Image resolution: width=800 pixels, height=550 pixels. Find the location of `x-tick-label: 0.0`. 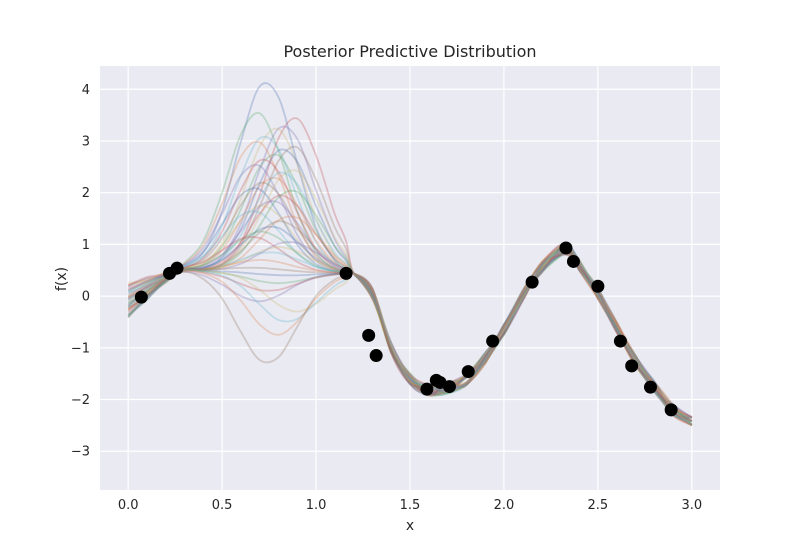

x-tick-label: 0.0 is located at coordinates (128, 505).